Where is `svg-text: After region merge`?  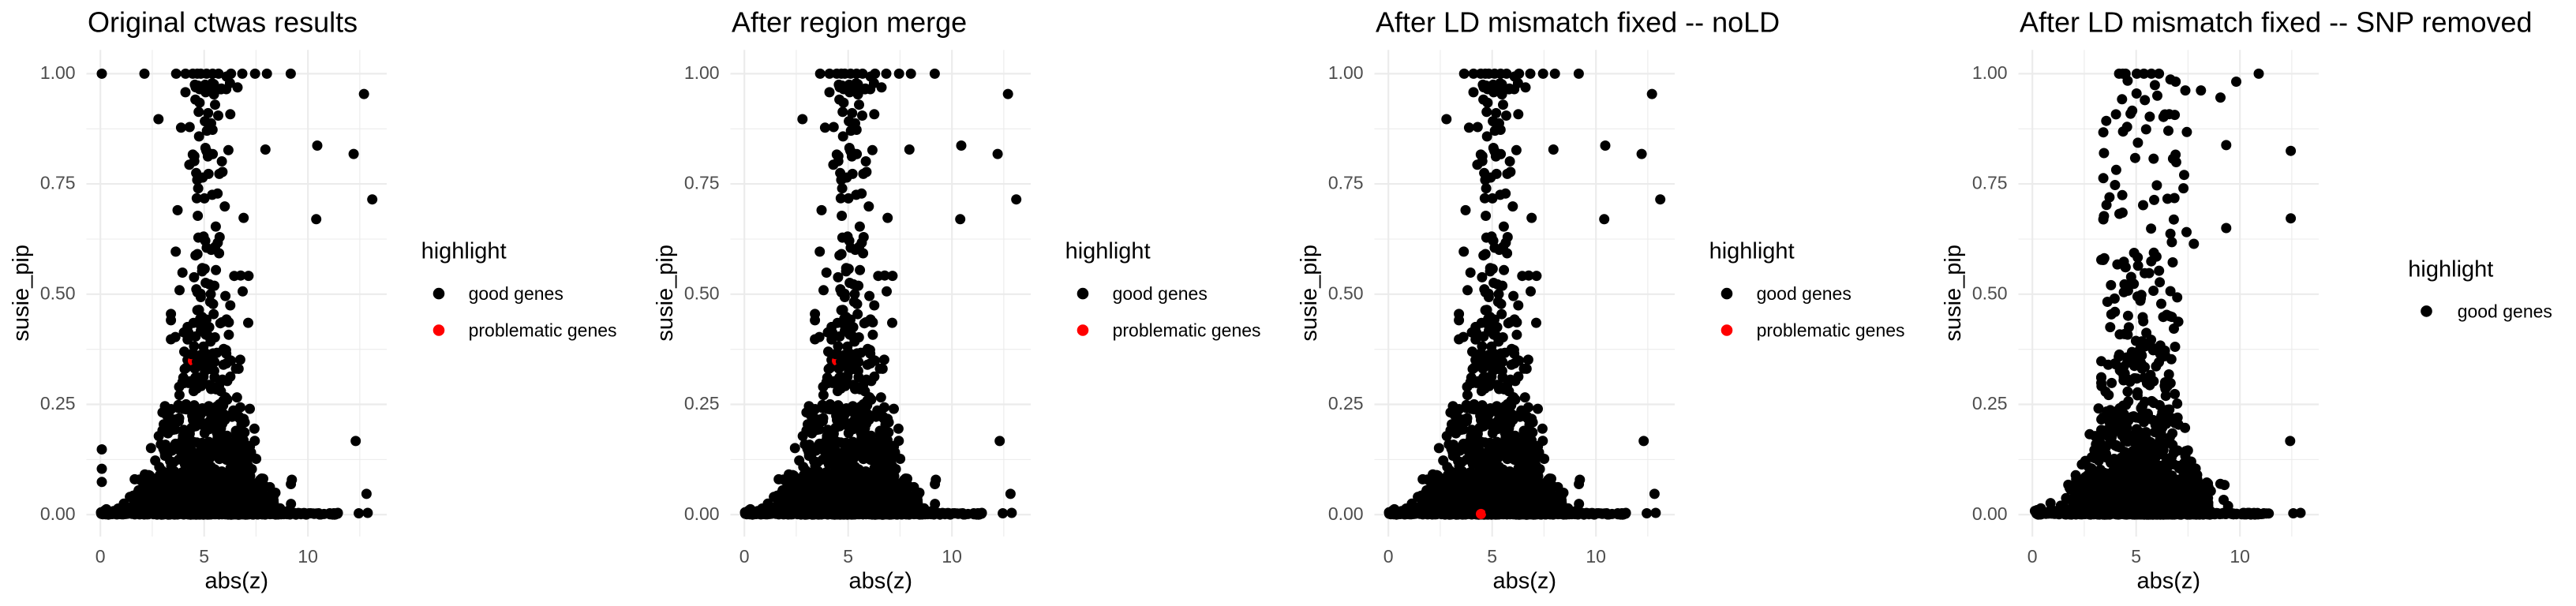 svg-text: After region merge is located at coordinates (849, 22).